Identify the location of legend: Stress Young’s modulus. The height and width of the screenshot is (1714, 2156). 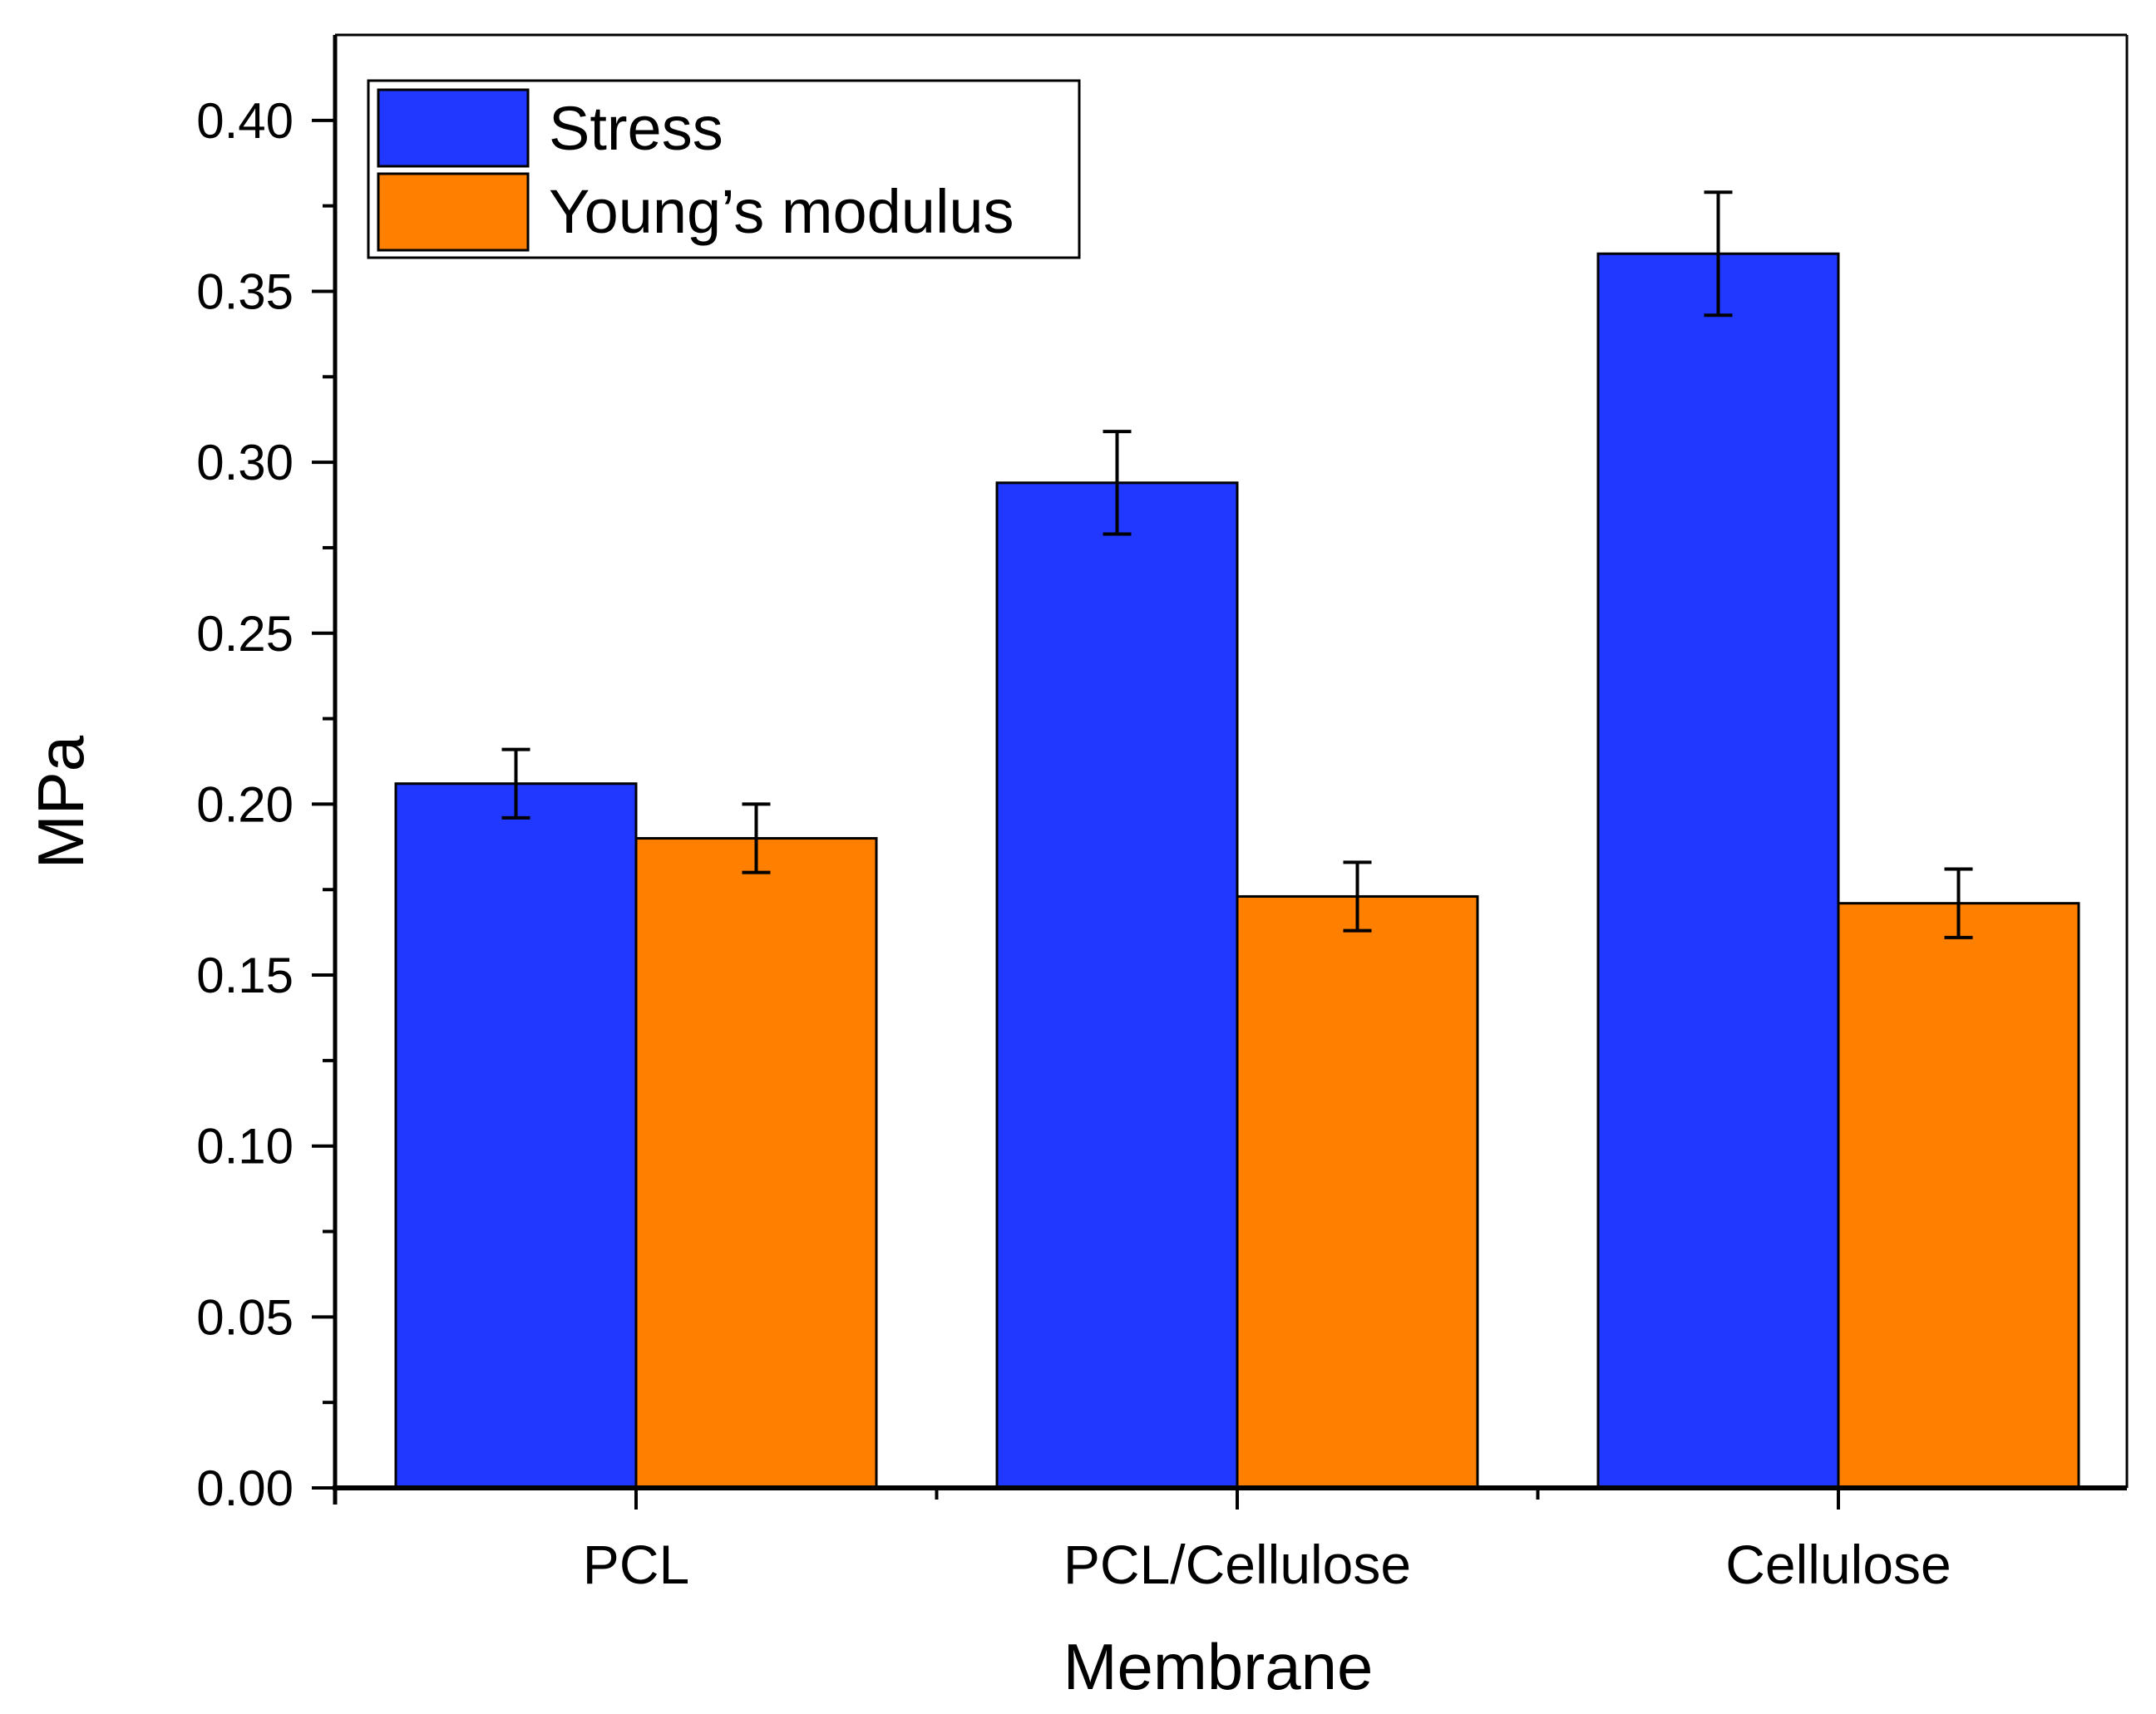
(724, 169).